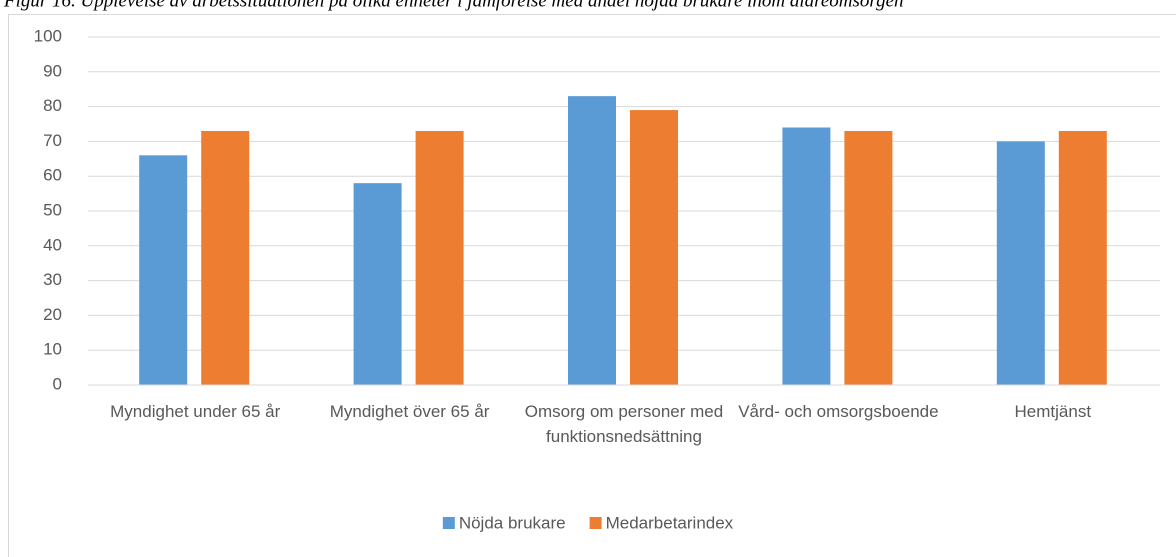 The width and height of the screenshot is (1176, 557). Describe the element at coordinates (52, 244) in the screenshot. I see `y-tick-label: 40` at that location.